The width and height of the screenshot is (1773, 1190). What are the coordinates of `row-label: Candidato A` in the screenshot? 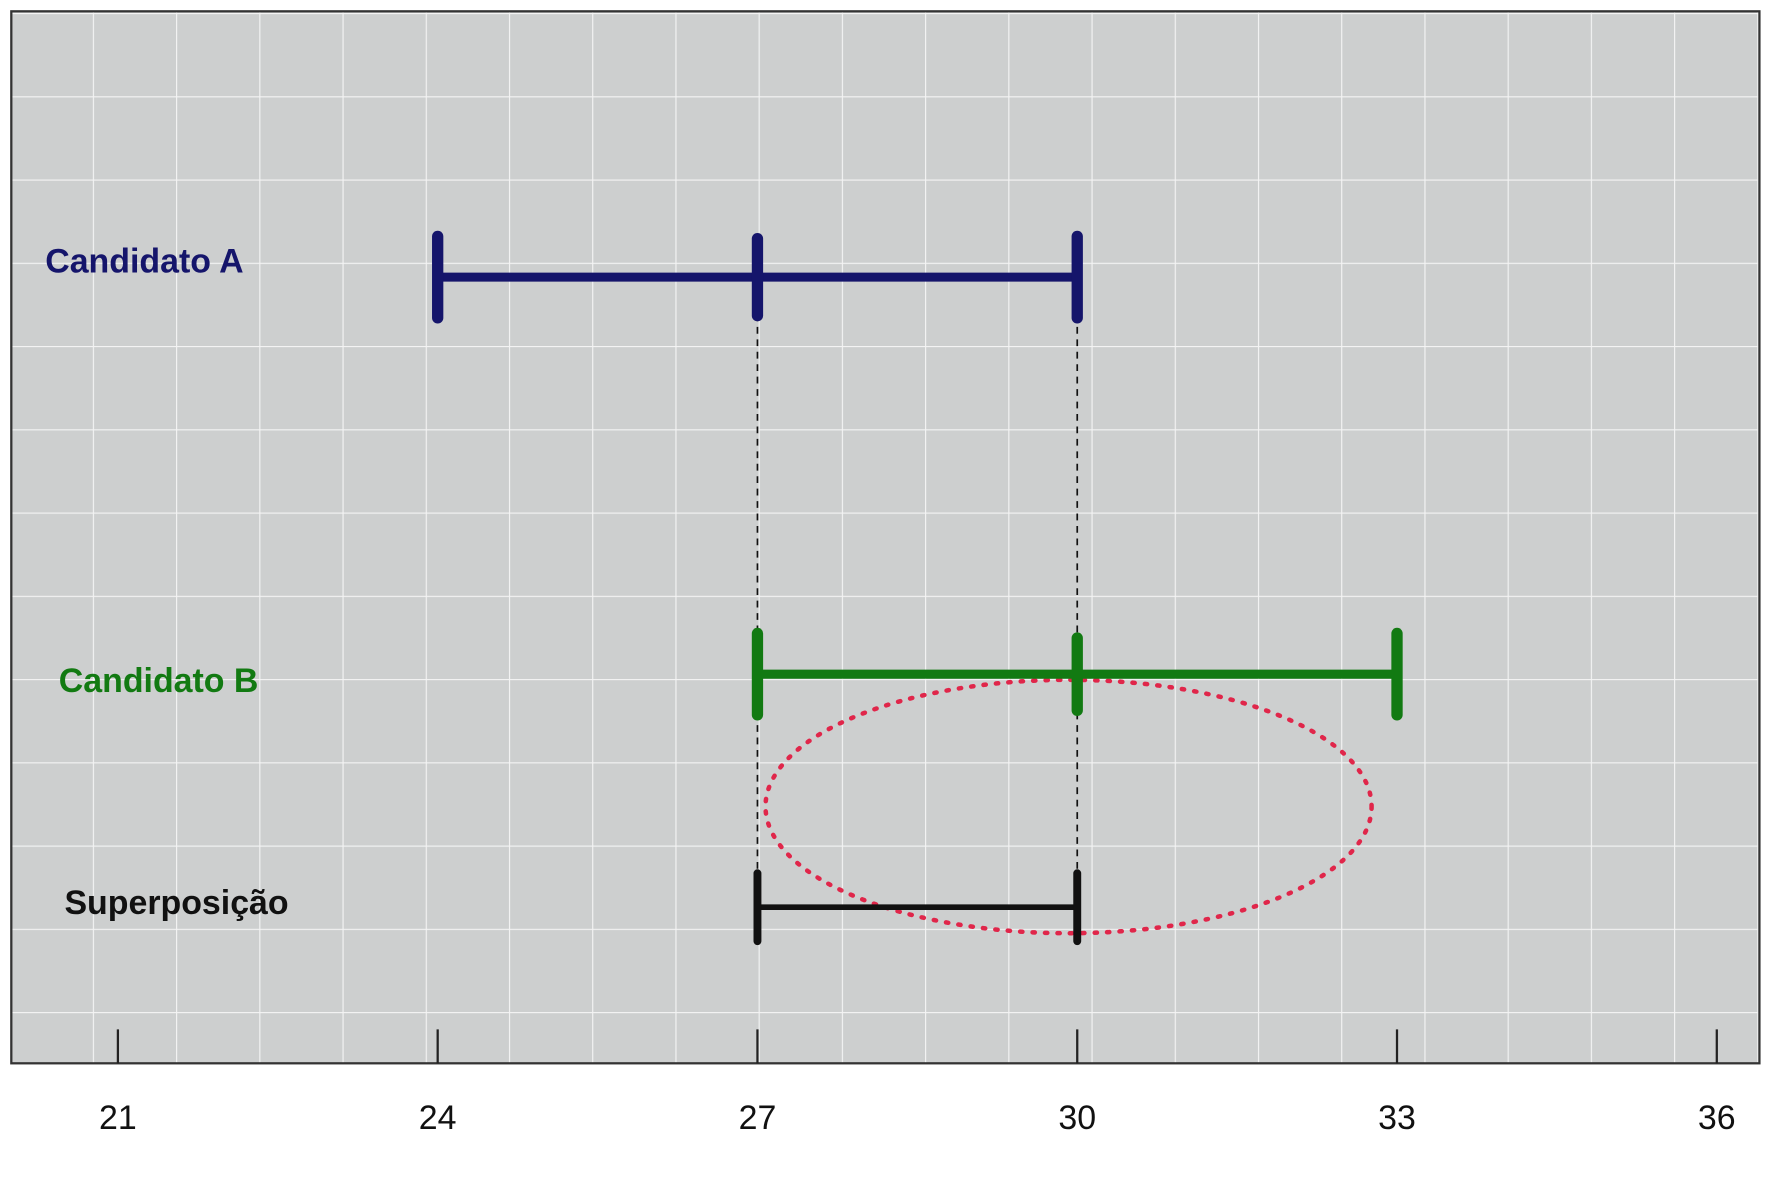 It's located at (144, 262).